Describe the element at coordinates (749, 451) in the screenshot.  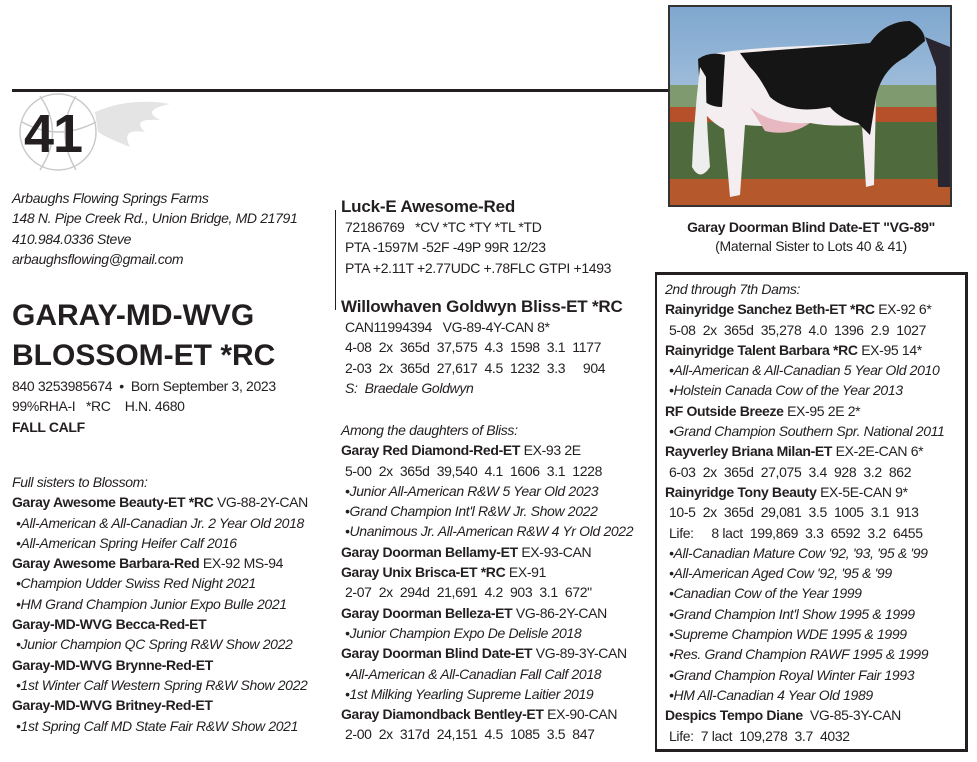
I see `entry-name: Rayverley Briana Milan-ET` at that location.